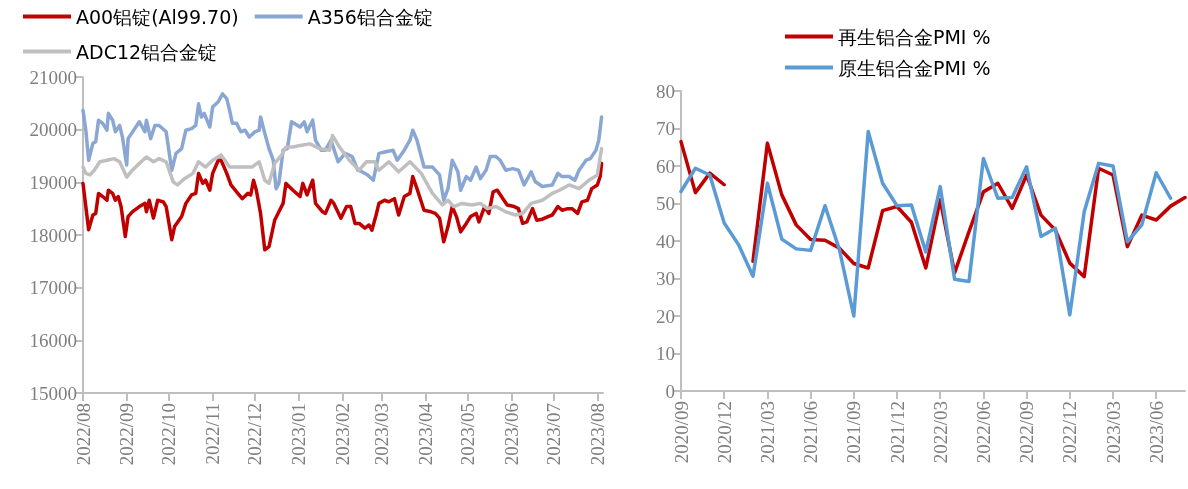  What do you see at coordinates (914, 36) in the screenshot?
I see `legend-label: 再生铝合金PMI %` at bounding box center [914, 36].